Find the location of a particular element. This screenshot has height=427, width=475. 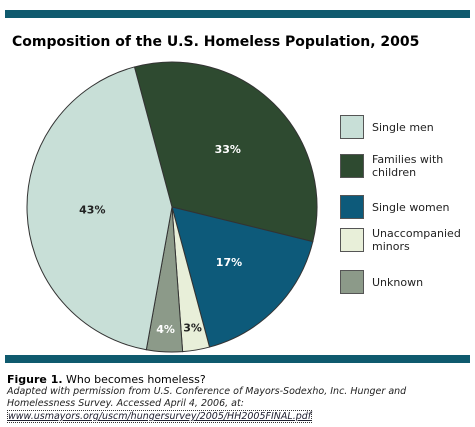

slice-label: 33% is located at coordinates (228, 149).